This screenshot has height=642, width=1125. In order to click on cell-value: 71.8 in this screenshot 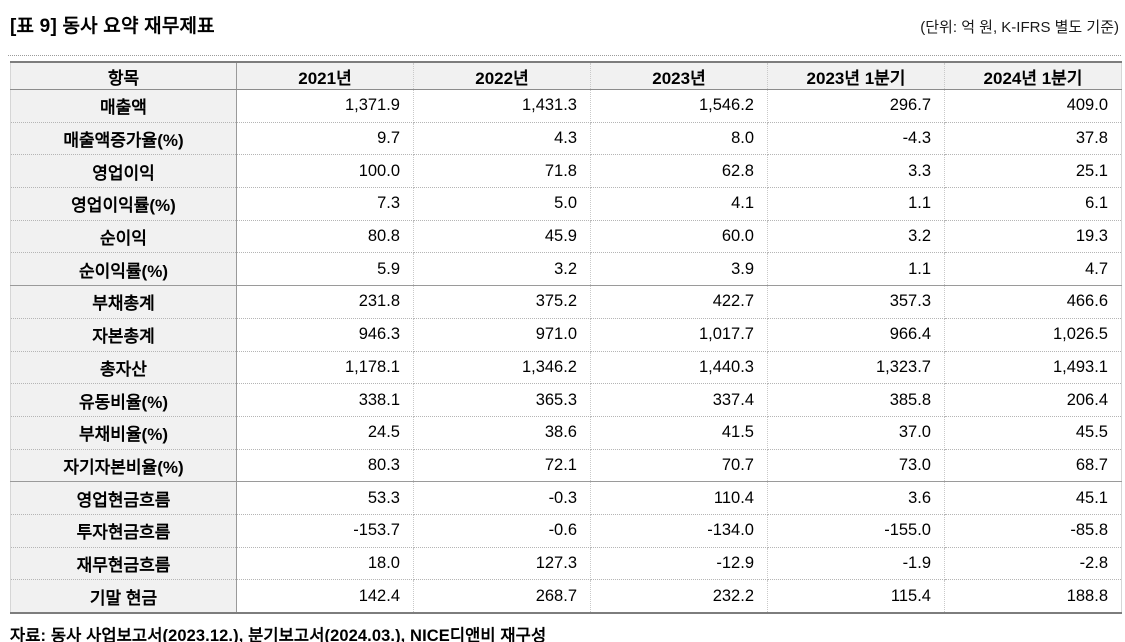, I will do `click(502, 171)`.